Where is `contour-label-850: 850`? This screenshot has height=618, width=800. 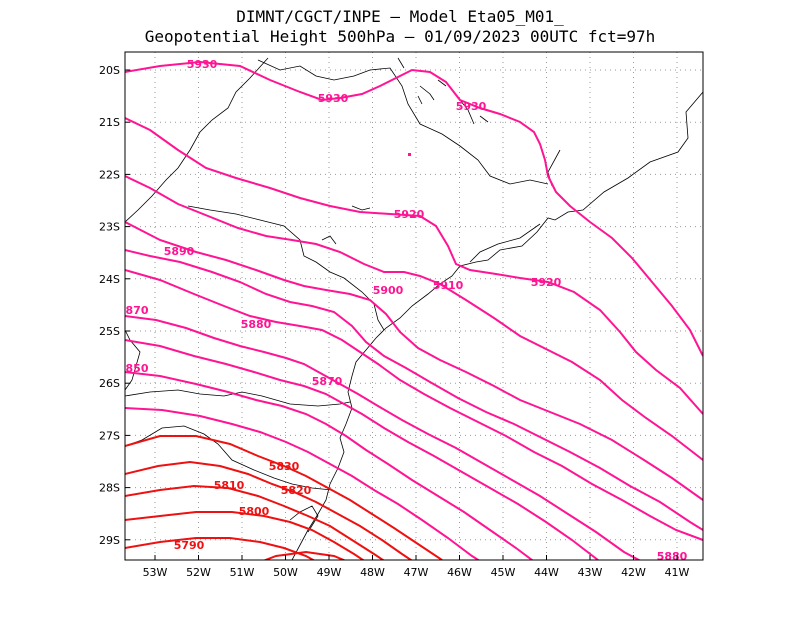
contour-label-850: 850 is located at coordinates (137, 368).